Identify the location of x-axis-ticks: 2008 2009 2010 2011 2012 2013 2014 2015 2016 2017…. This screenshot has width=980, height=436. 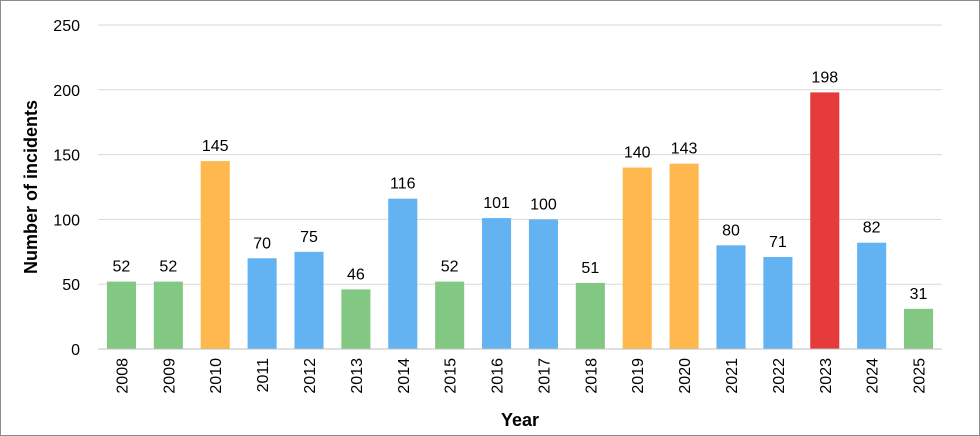
(521, 376).